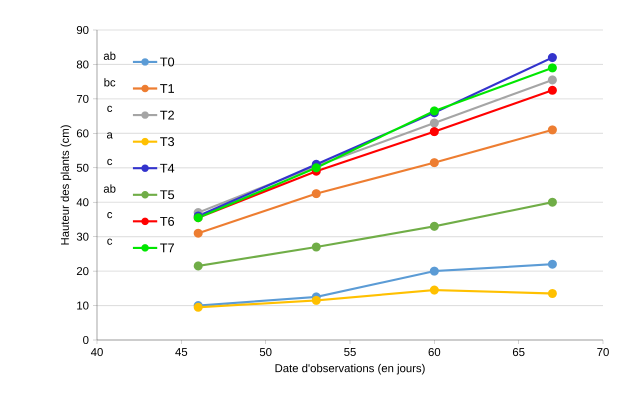 Image resolution: width=619 pixels, height=401 pixels. What do you see at coordinates (82, 30) in the screenshot?
I see `y-tick-label: 90` at bounding box center [82, 30].